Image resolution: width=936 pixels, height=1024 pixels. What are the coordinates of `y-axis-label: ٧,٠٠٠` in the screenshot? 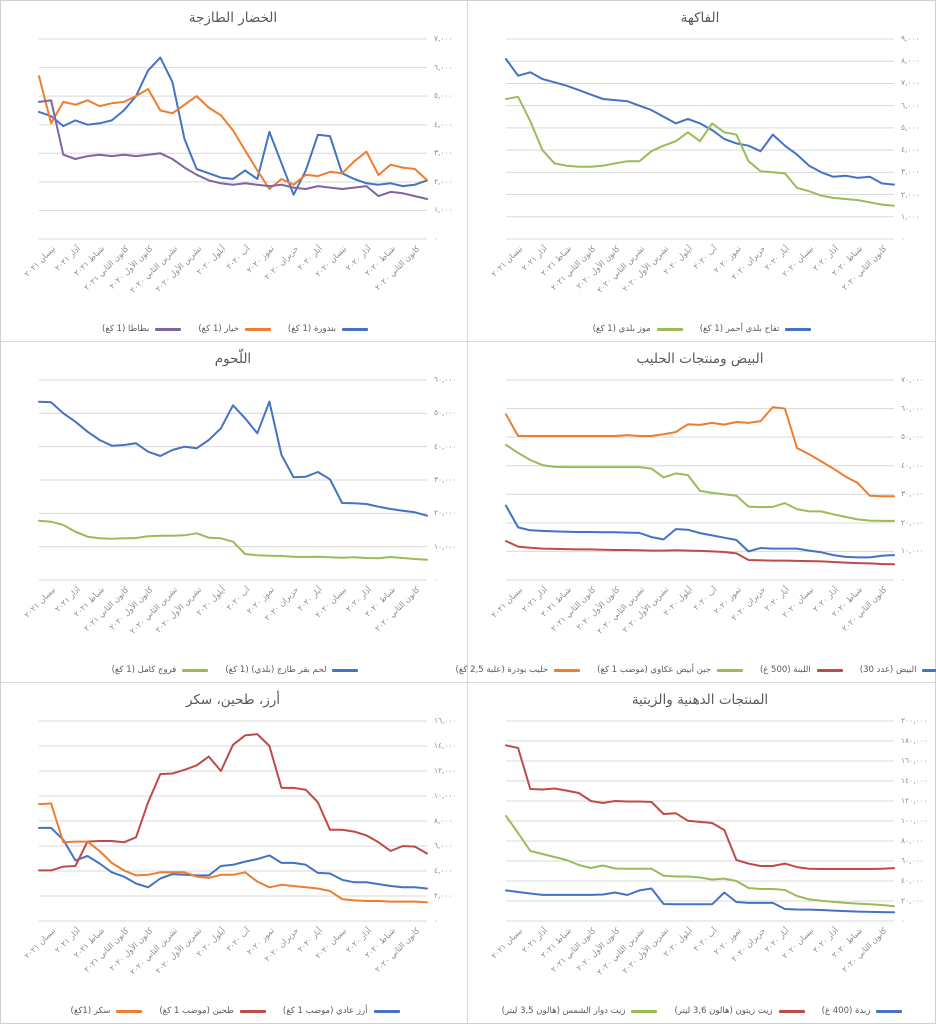 It's located at (910, 83).